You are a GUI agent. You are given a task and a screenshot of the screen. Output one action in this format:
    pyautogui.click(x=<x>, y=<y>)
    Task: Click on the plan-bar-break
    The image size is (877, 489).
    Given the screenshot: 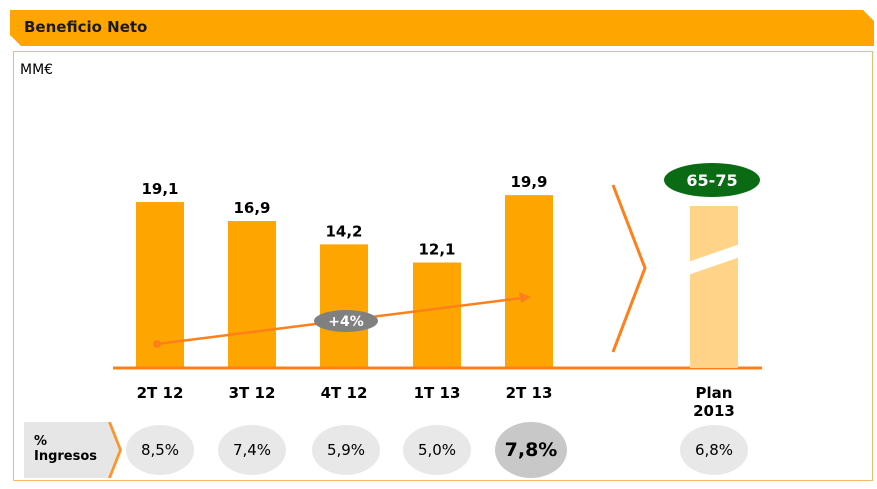 What is the action you would take?
    pyautogui.click(x=714, y=259)
    